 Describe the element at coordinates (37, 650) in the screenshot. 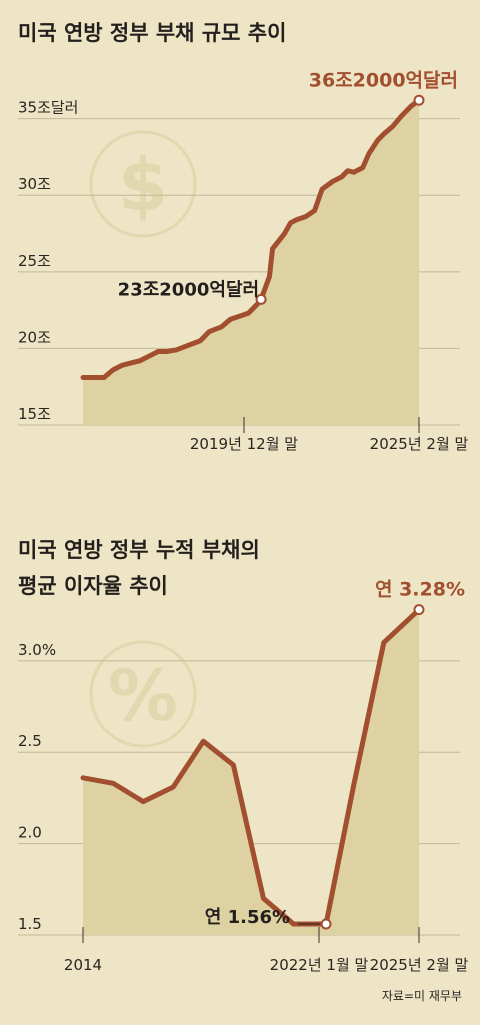

I see `y-tick-label: 3.0%` at that location.